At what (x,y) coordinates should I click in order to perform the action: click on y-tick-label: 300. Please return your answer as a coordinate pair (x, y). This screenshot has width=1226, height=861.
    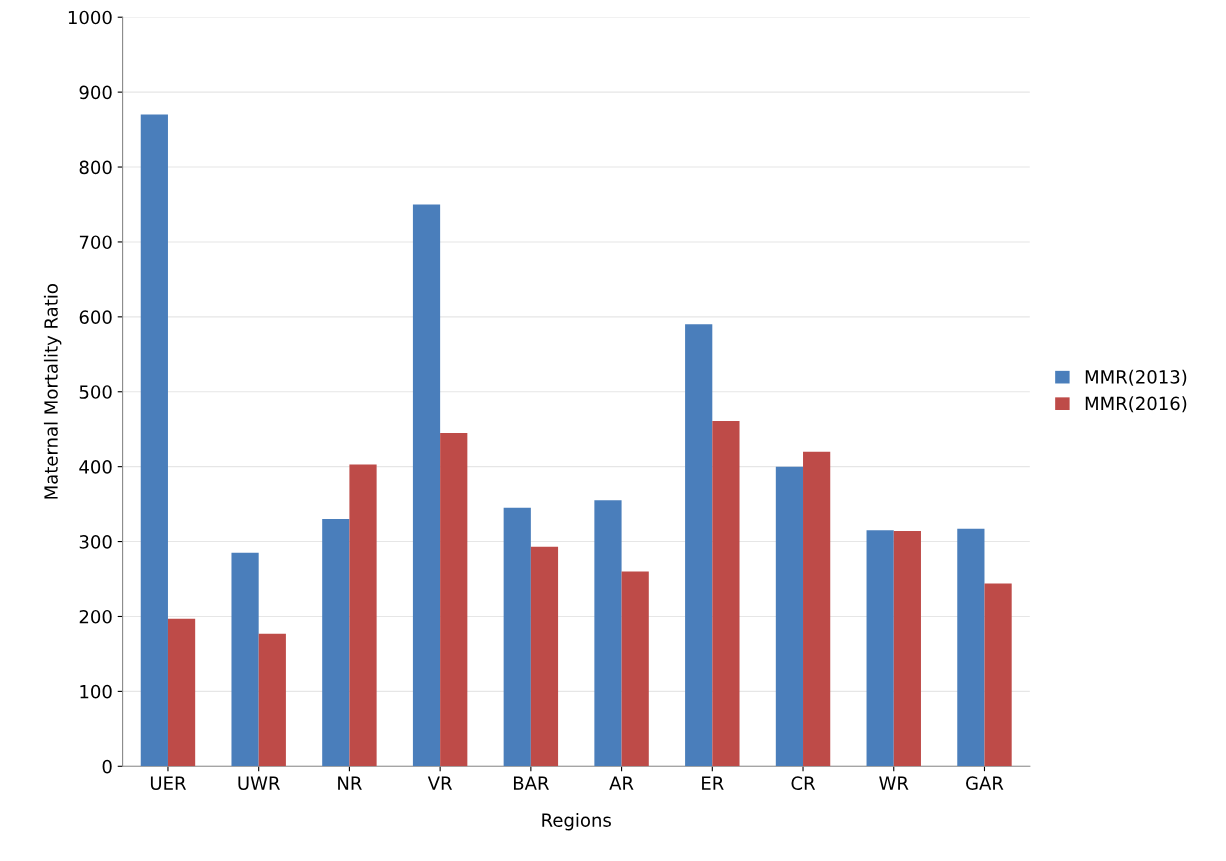
    Looking at the image, I should click on (95, 542).